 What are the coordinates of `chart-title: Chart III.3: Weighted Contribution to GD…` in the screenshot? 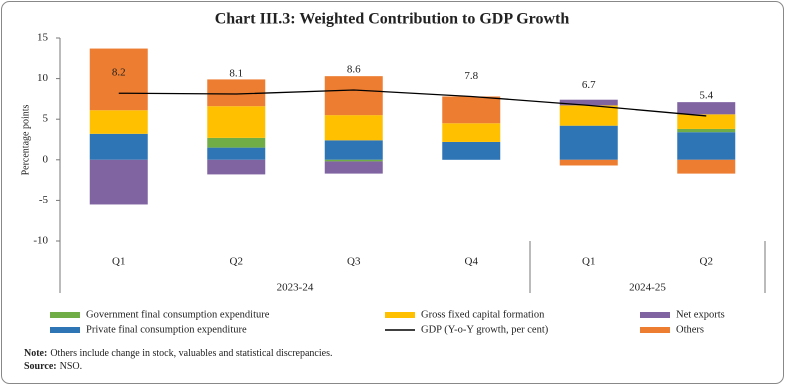 It's located at (392, 19).